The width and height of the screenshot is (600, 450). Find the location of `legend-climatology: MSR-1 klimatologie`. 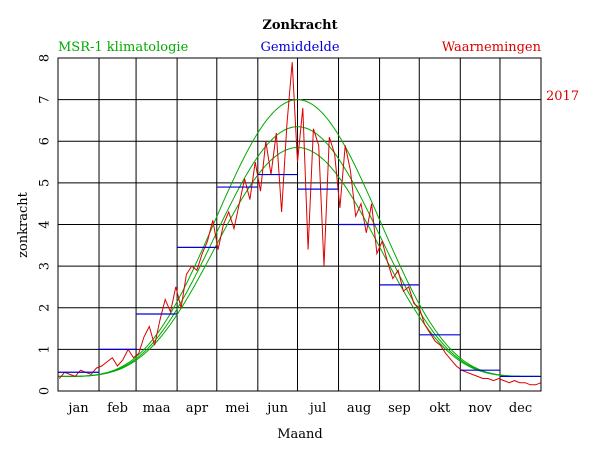

legend-climatology: MSR-1 klimatologie is located at coordinates (123, 47).